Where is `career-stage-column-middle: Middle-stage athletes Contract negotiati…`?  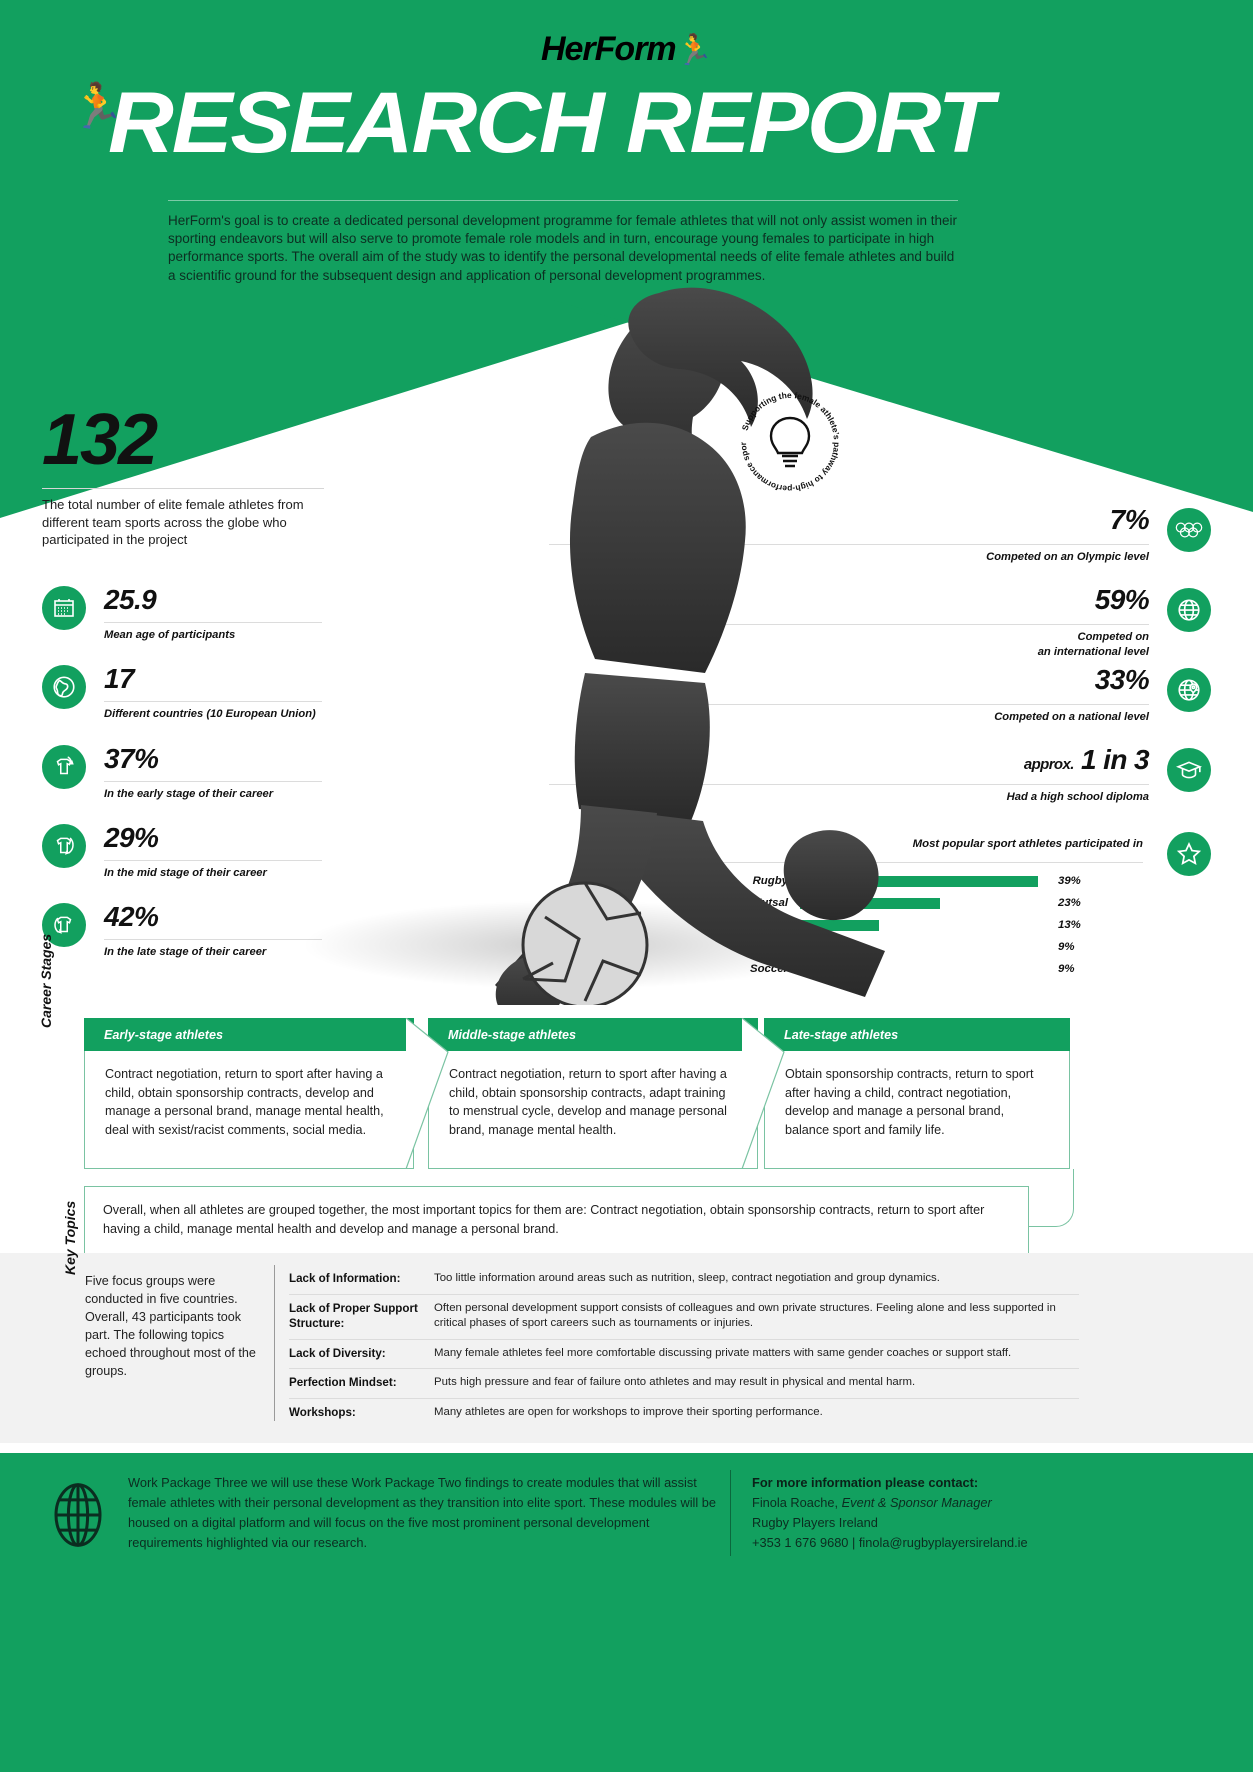 career-stage-column-middle: Middle-stage athletes Contract negotiati… is located at coordinates (593, 1093).